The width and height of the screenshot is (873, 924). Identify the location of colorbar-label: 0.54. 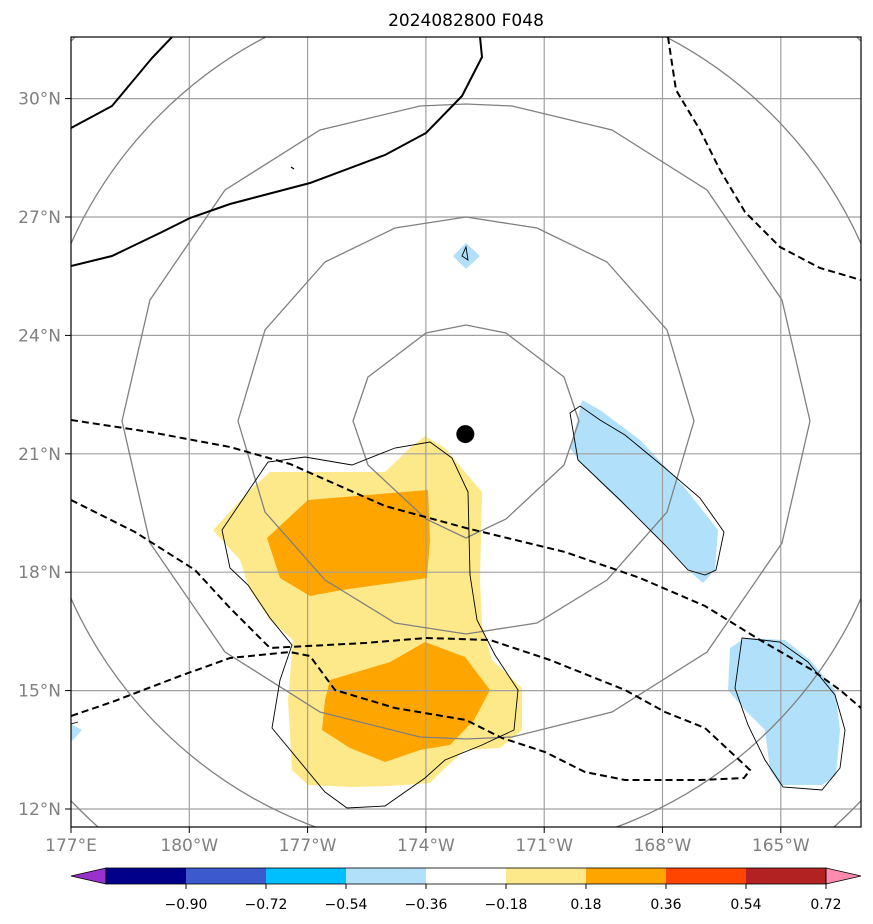
(745, 905).